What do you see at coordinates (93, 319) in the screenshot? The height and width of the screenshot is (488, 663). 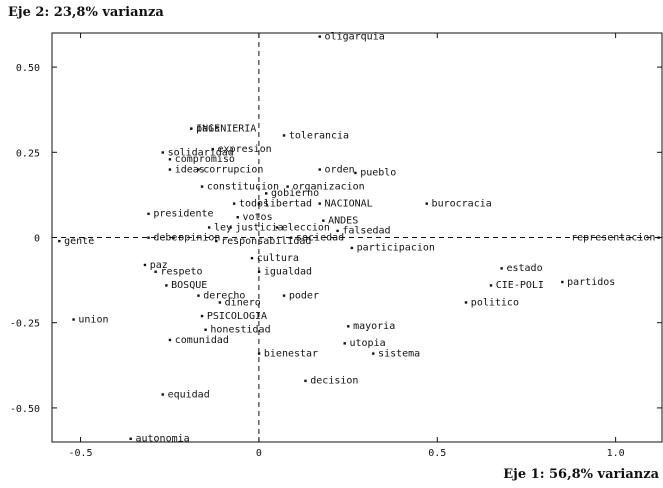 I see `point-label: union` at bounding box center [93, 319].